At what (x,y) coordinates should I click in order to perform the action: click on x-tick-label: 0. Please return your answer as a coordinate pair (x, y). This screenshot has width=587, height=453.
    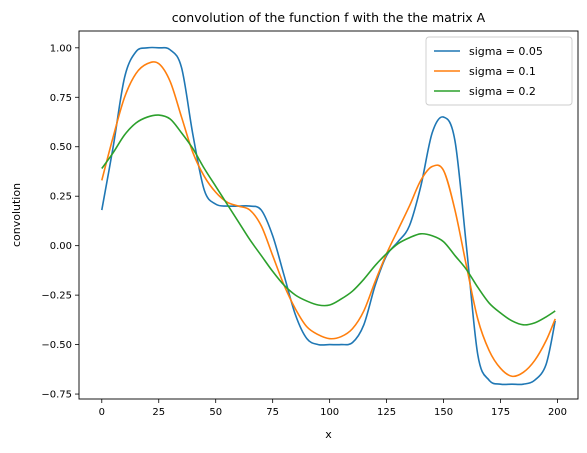
    Looking at the image, I should click on (102, 412).